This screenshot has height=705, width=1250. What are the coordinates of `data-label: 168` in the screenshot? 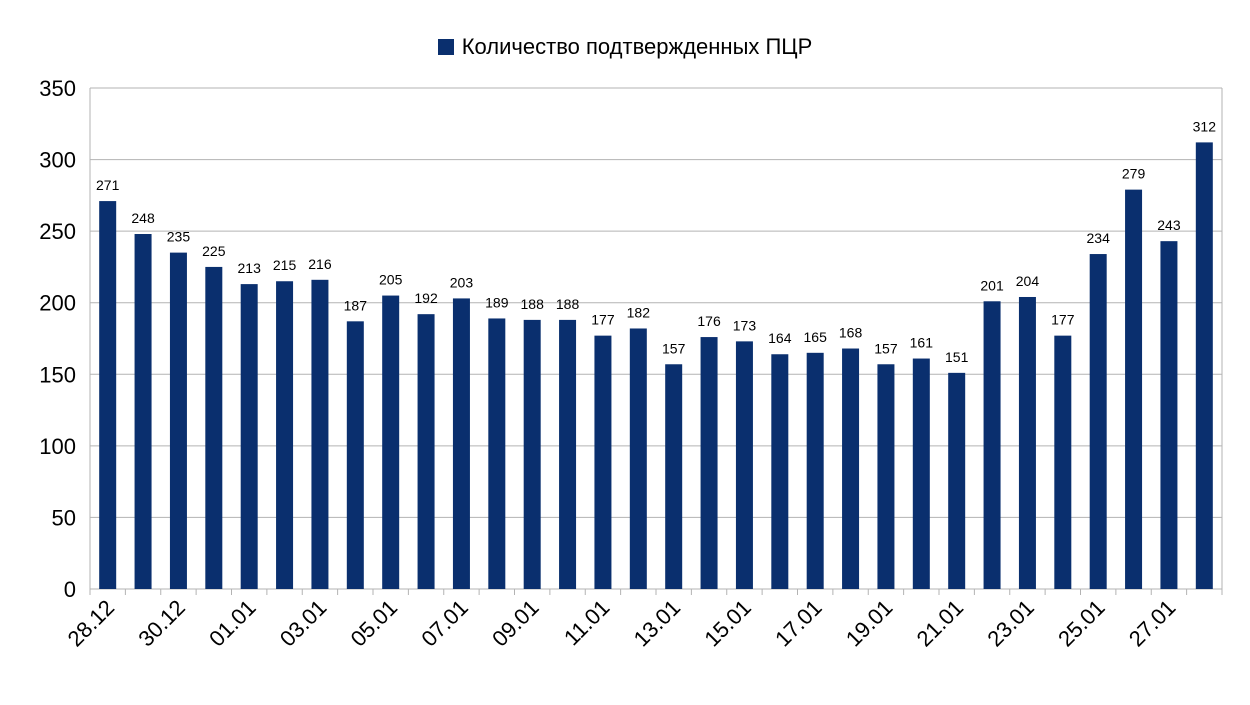 It's located at (851, 333).